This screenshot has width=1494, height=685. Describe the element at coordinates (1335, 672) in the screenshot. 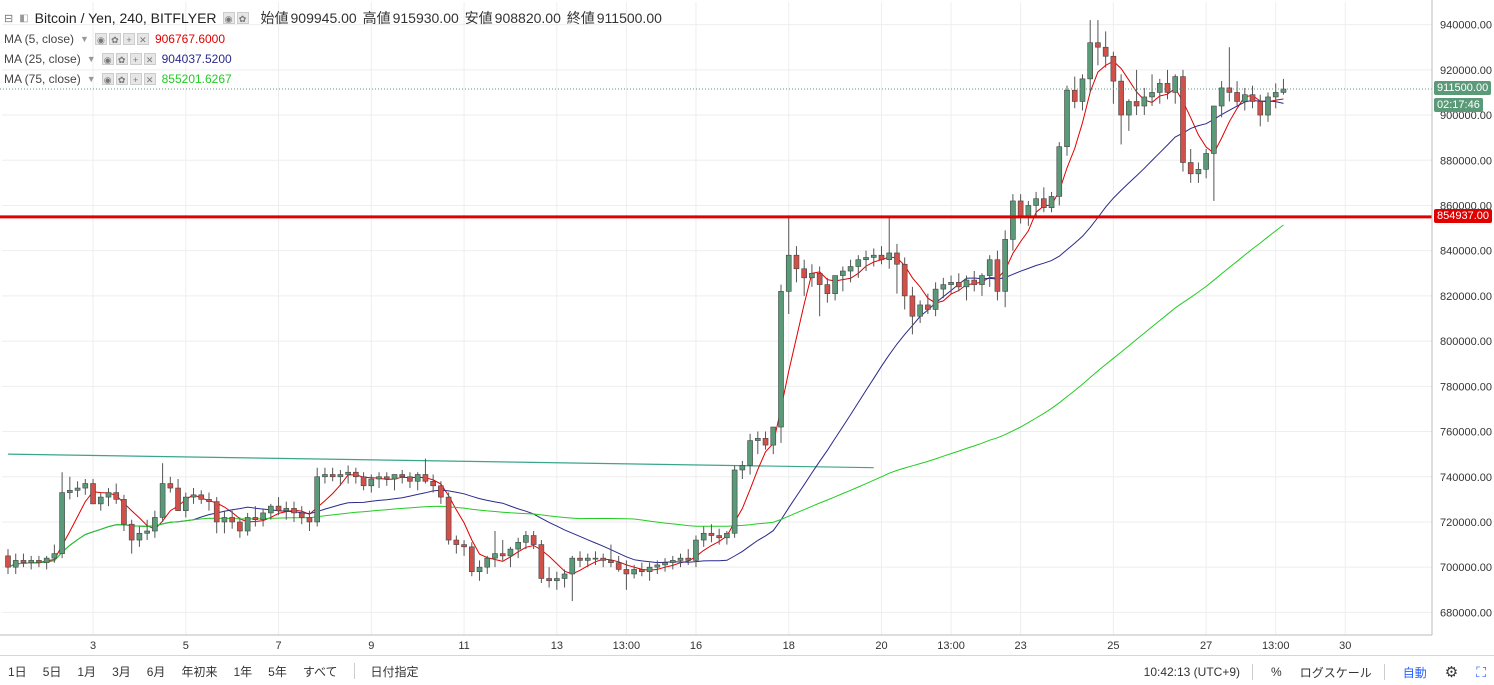

I see `log-scale-toggle: ログスケール` at that location.